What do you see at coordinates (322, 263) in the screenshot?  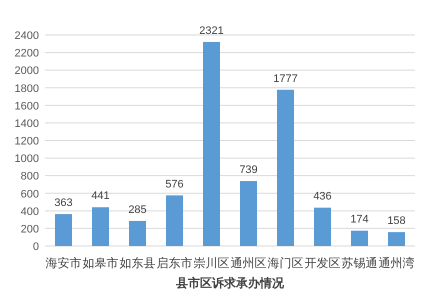 I see `x-tick-label: 开发区` at bounding box center [322, 263].